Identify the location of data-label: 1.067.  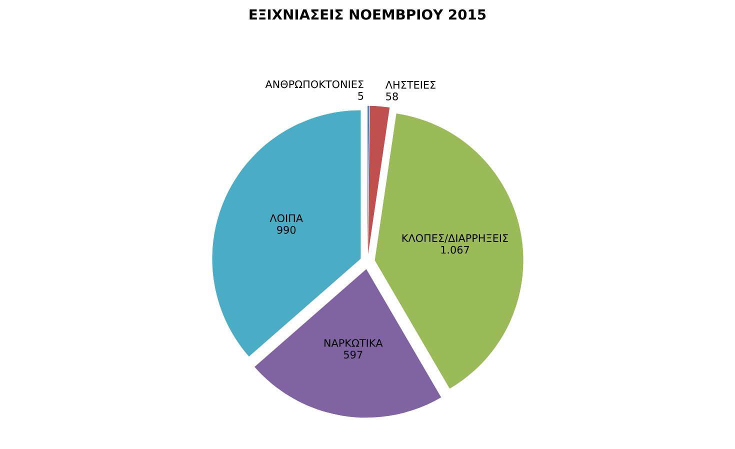
(455, 250).